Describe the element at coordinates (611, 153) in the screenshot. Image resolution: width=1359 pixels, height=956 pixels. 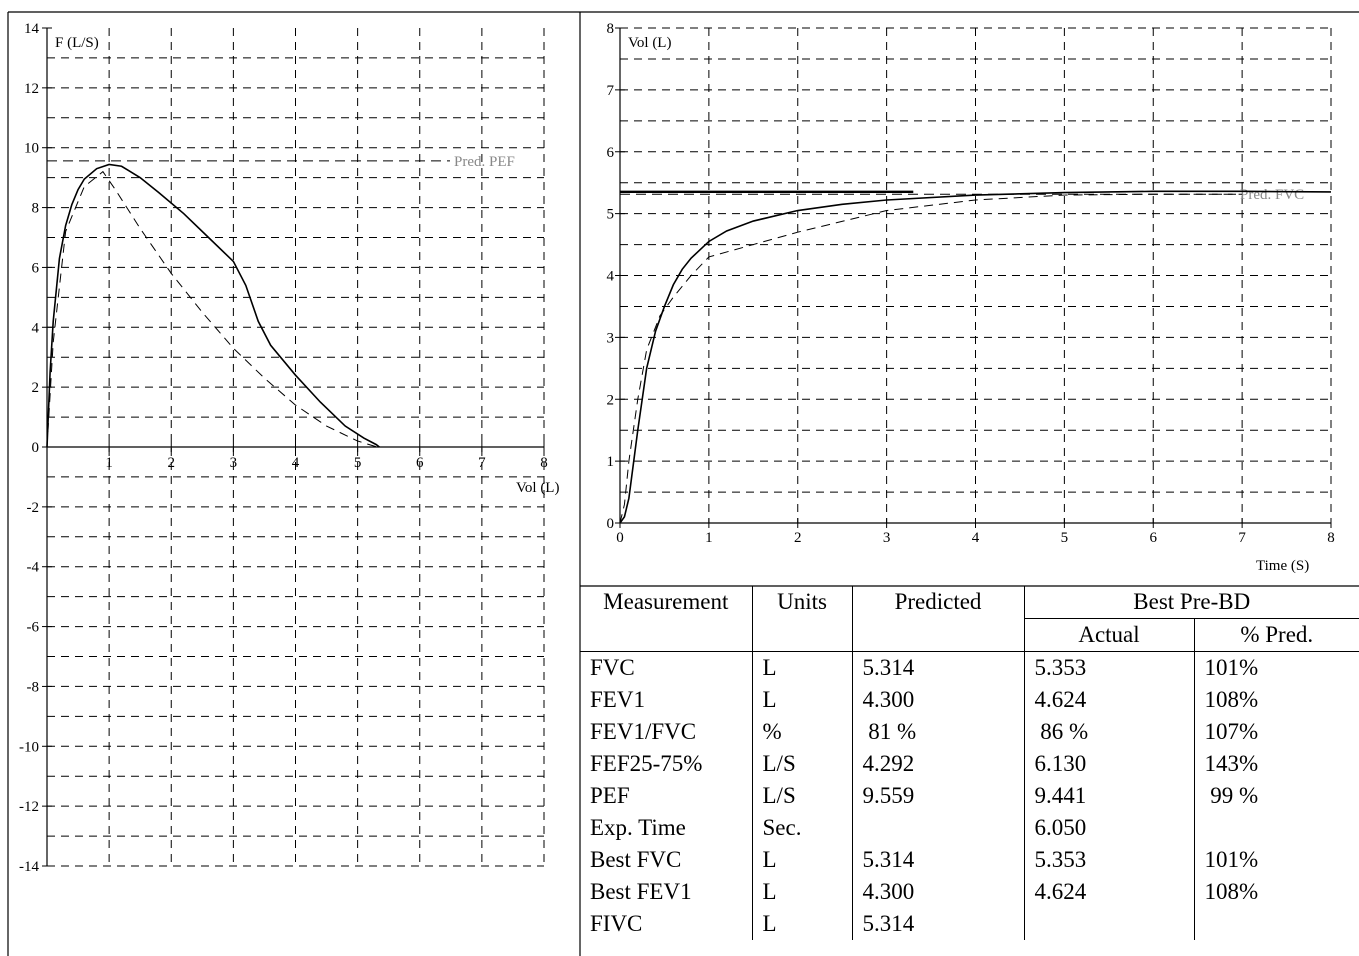
I see `vt-y-tick-label: 6` at that location.